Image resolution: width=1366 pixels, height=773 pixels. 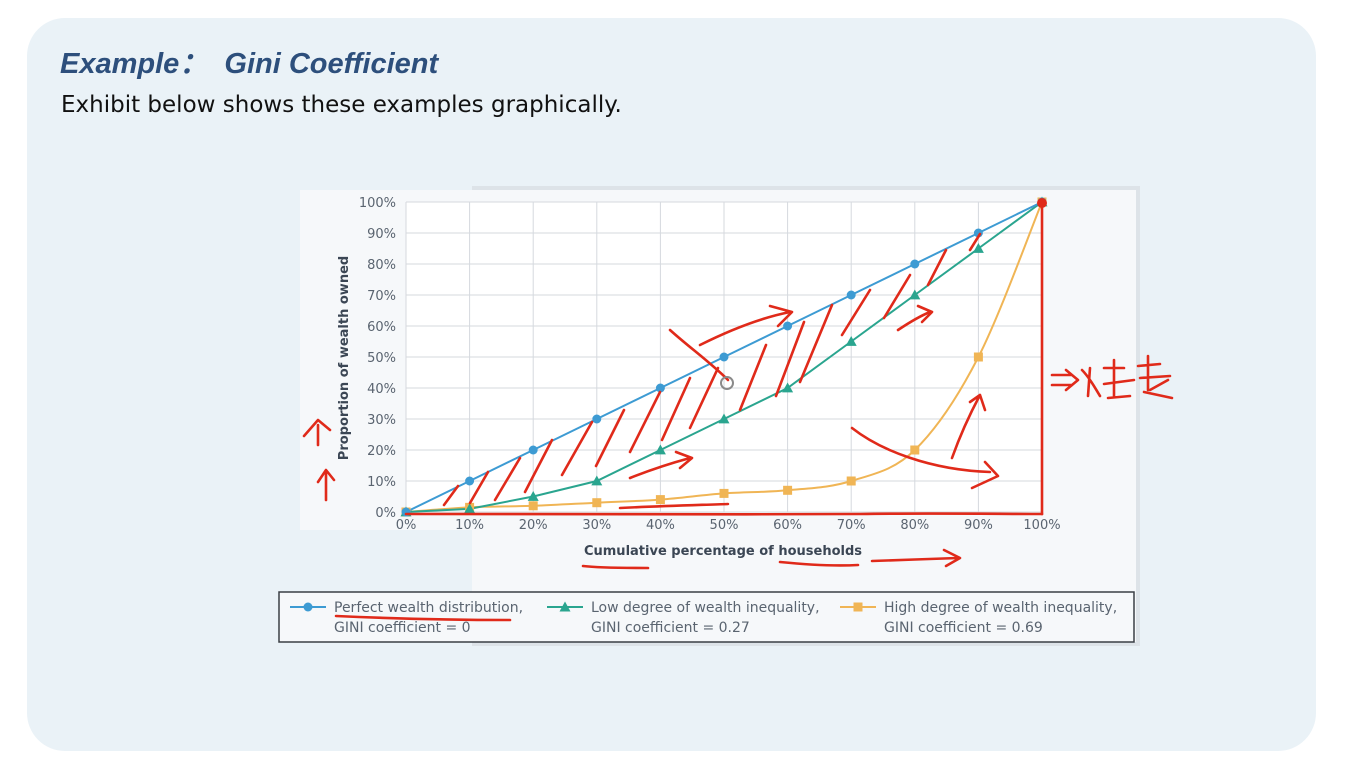 I want to click on x-tick-label: 30%, so click(x=596, y=525).